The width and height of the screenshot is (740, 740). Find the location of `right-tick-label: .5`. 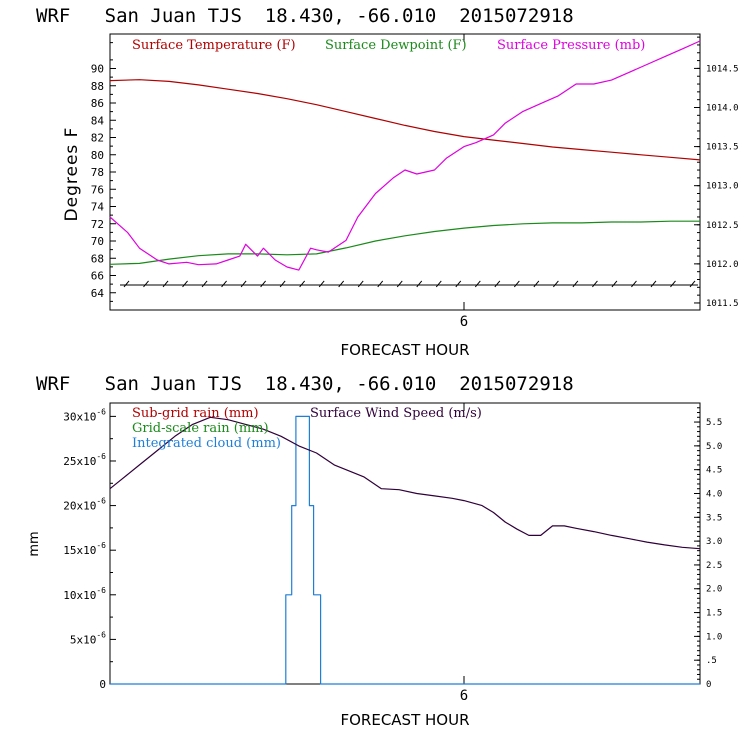

right-tick-label: .5 is located at coordinates (711, 661).